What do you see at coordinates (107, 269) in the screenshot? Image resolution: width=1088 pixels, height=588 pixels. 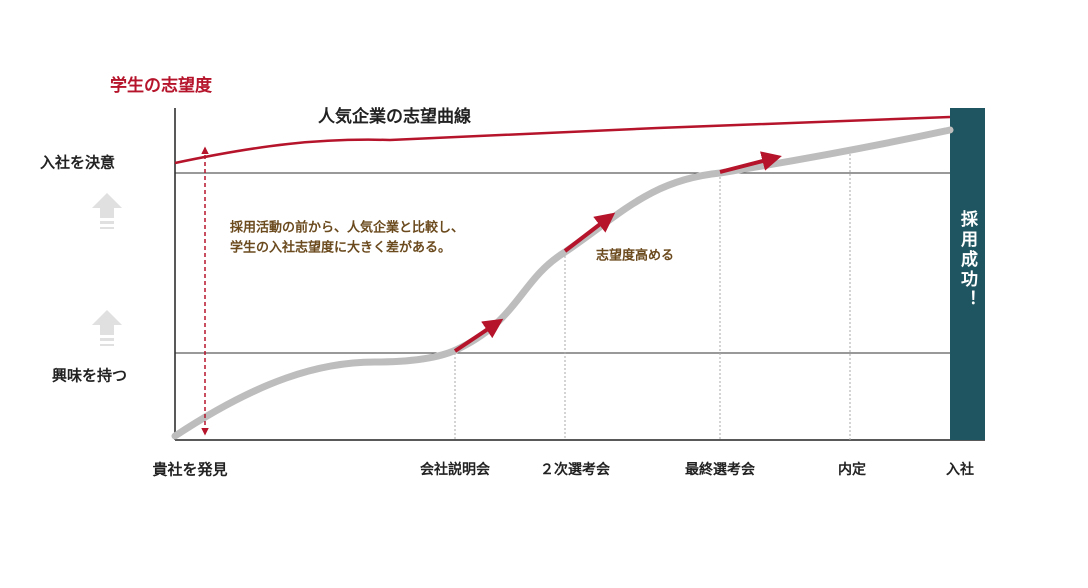 I see `up-arrows` at bounding box center [107, 269].